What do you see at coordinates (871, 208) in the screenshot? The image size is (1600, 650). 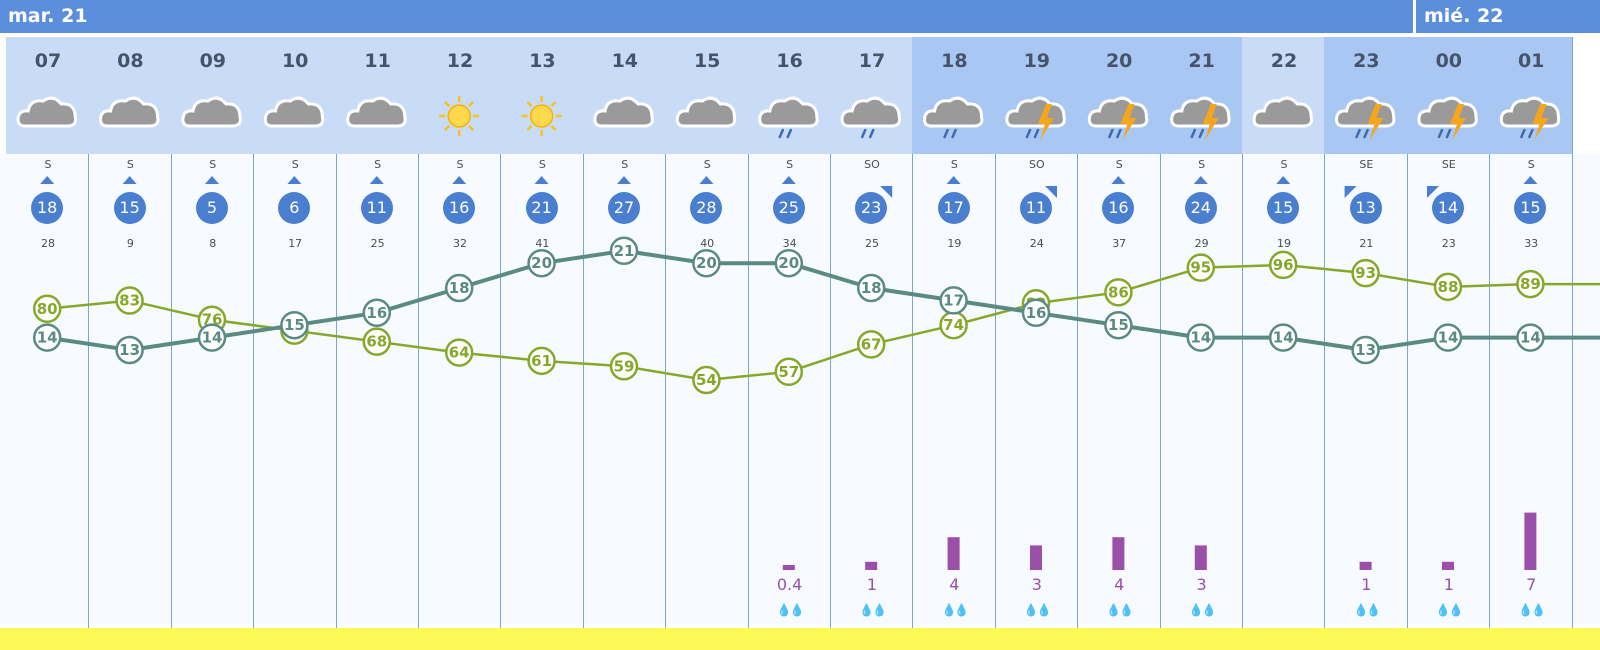 I see `wind-speed-badge: 23` at bounding box center [871, 208].